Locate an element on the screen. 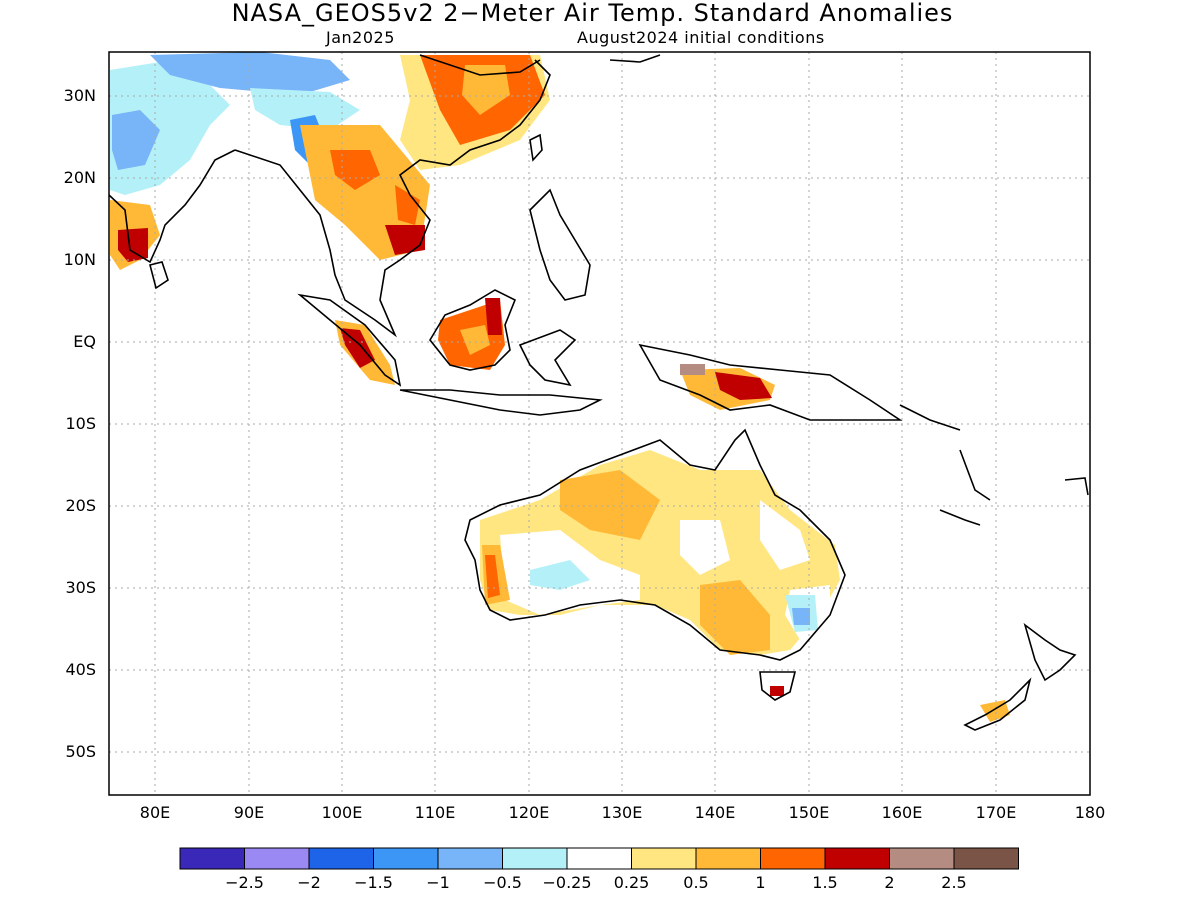 The image size is (1200, 900). lat-label: 10N is located at coordinates (79, 259).